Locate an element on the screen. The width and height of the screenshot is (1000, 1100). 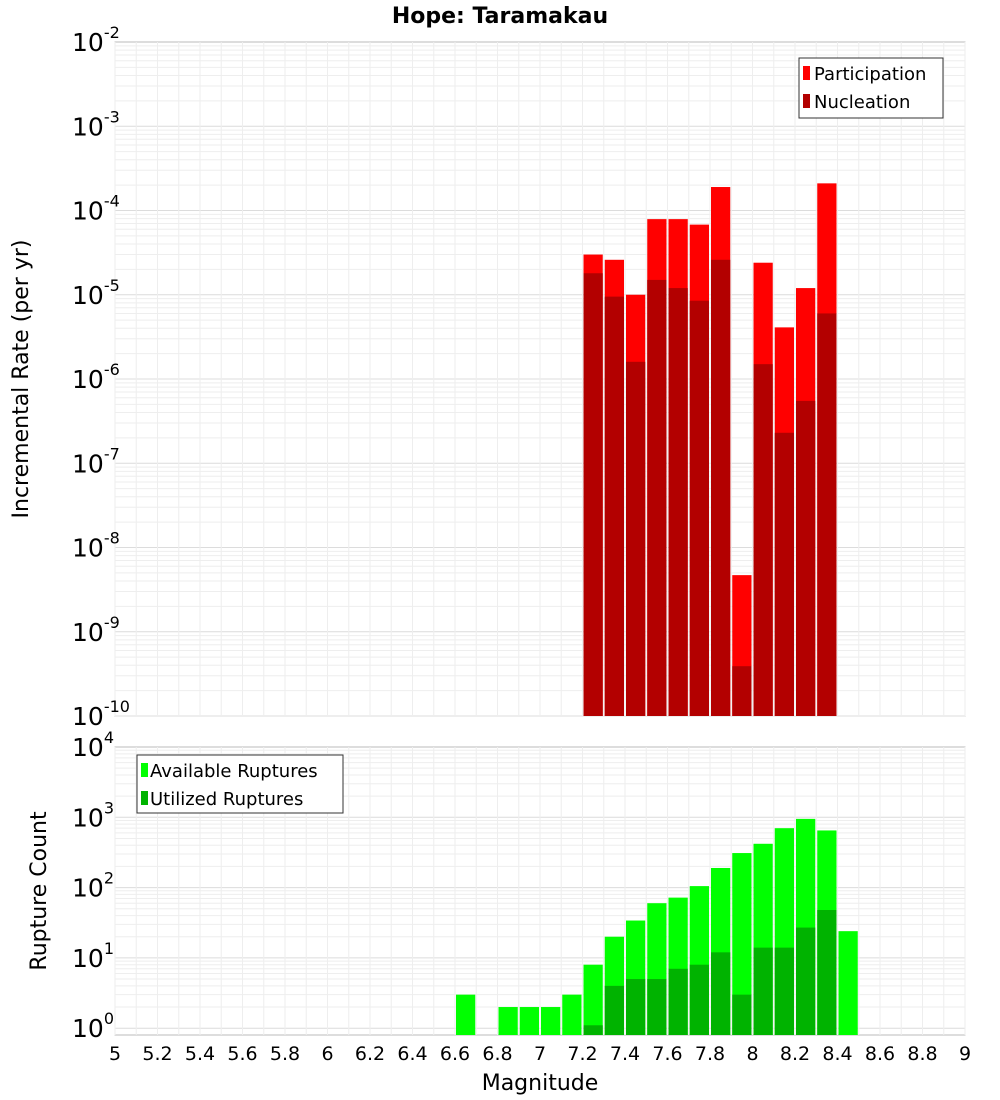
x-tick-label: 6 is located at coordinates (327, 1054).